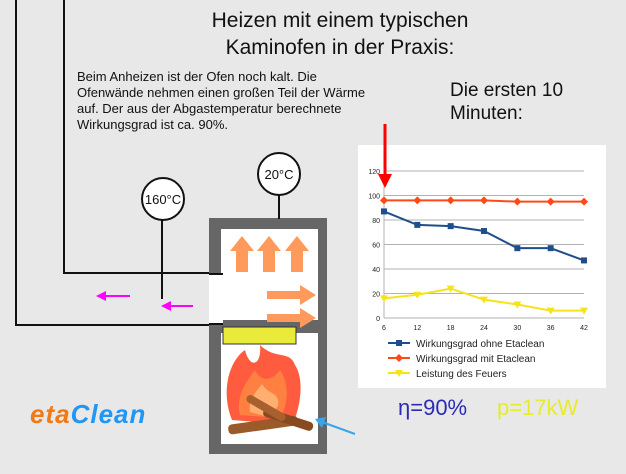  Describe the element at coordinates (374, 172) in the screenshot. I see `y-tick-label: 120` at that location.